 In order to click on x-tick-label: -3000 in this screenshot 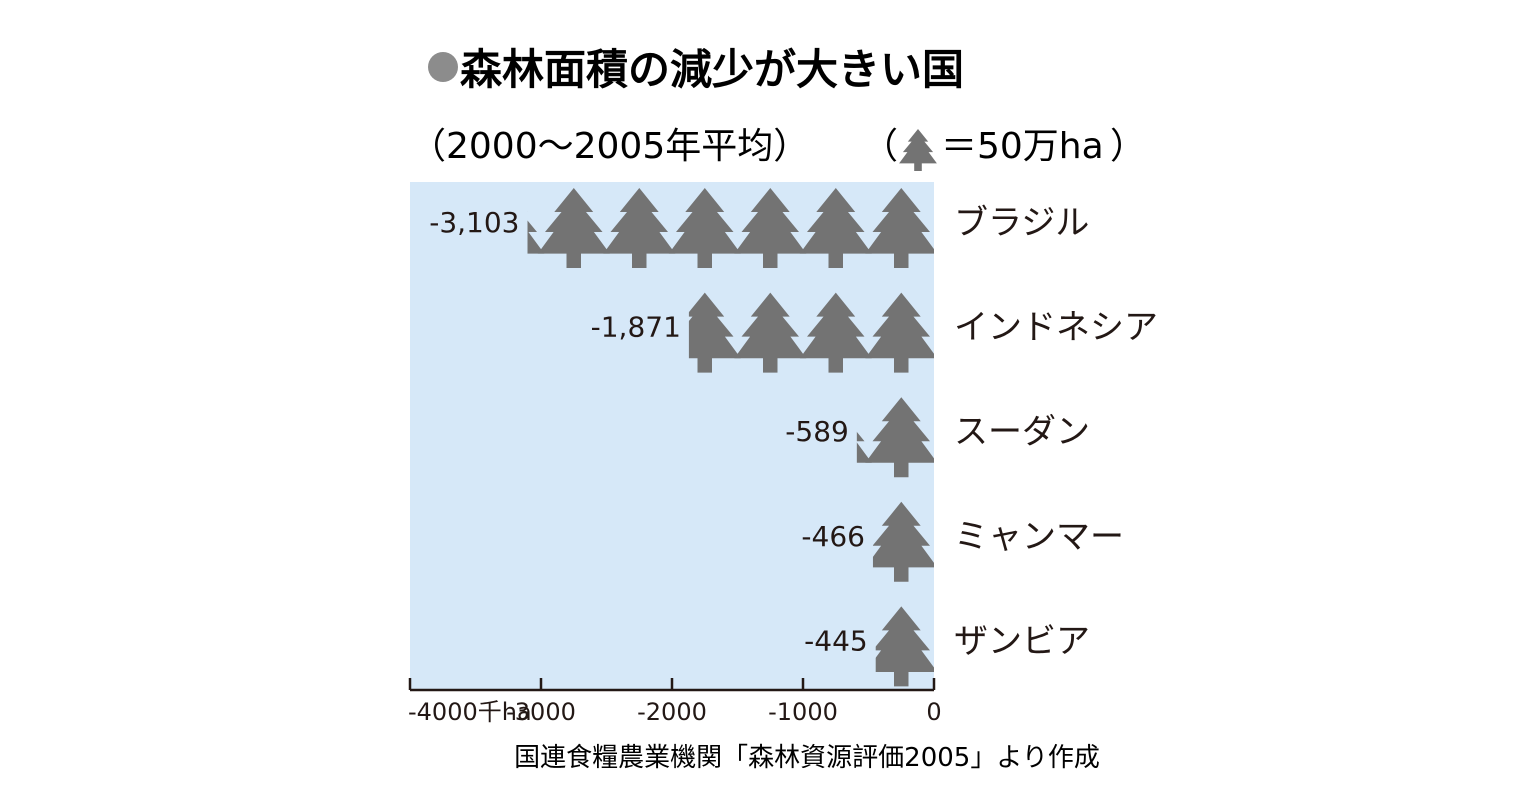, I will do `click(541, 712)`.